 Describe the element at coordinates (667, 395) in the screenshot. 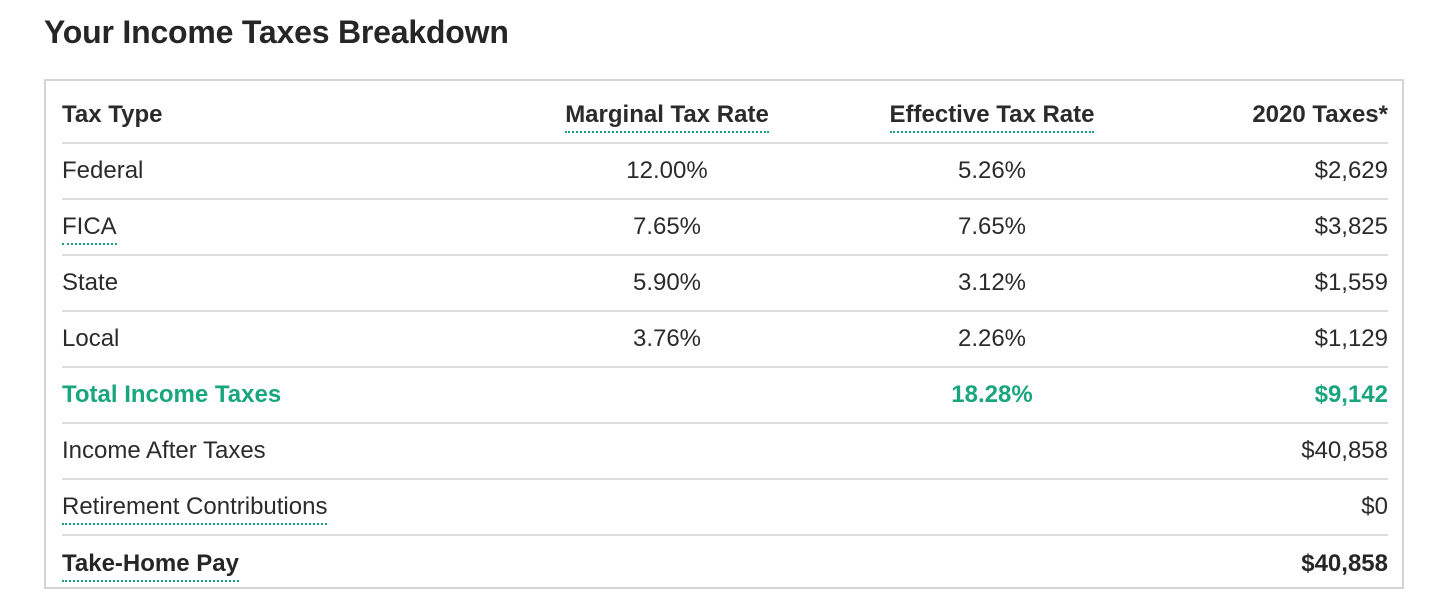

I see `total-marginal-empty` at that location.